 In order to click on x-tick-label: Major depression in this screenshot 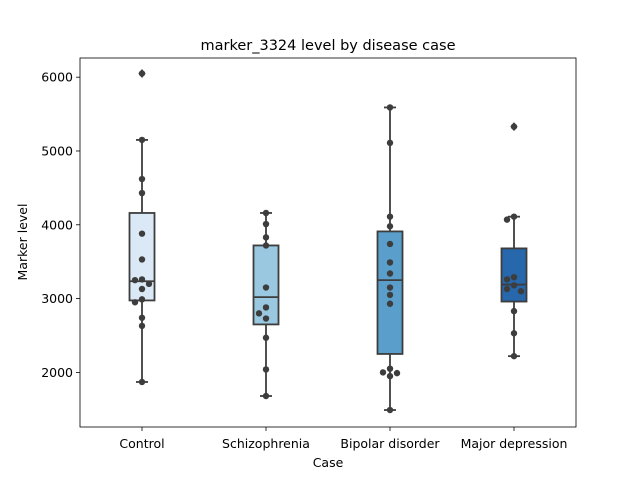, I will do `click(514, 443)`.